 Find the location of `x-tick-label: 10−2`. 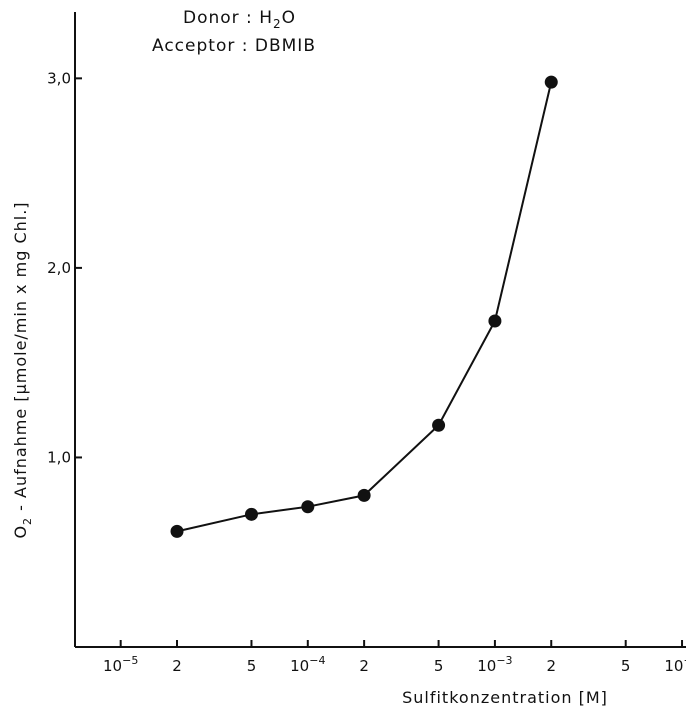

x-tick-label: 10−2 is located at coordinates (675, 664).